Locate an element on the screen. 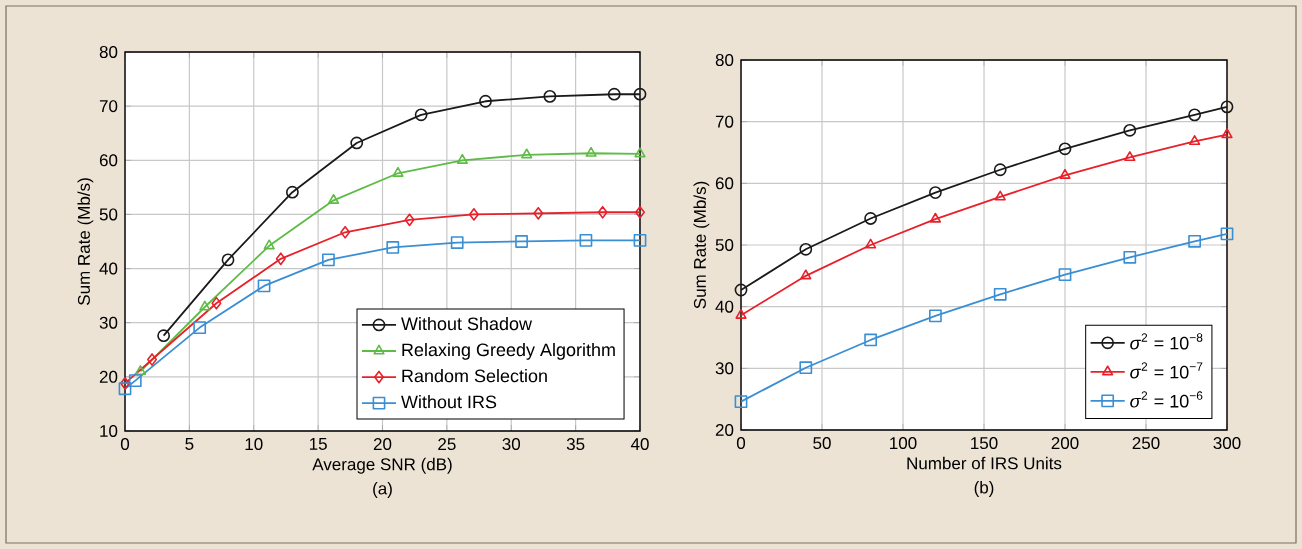 The height and width of the screenshot is (549, 1302). legend-label: Random Selection is located at coordinates (474, 376).